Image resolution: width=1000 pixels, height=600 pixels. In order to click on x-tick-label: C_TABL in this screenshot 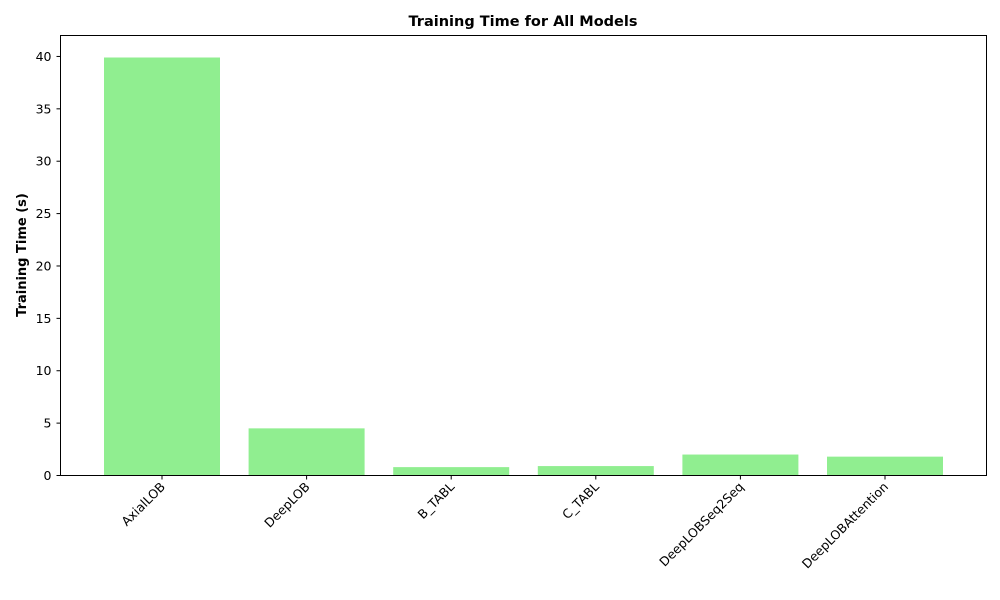, I will do `click(580, 500)`.